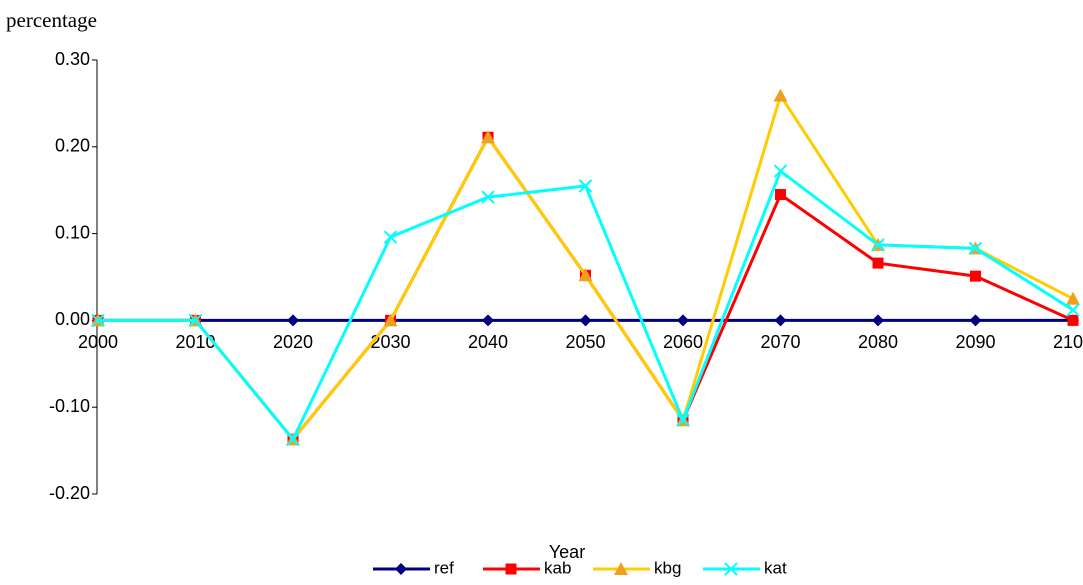 Image resolution: width=1083 pixels, height=585 pixels. Describe the element at coordinates (195, 342) in the screenshot. I see `x-tick-label: 2010` at that location.